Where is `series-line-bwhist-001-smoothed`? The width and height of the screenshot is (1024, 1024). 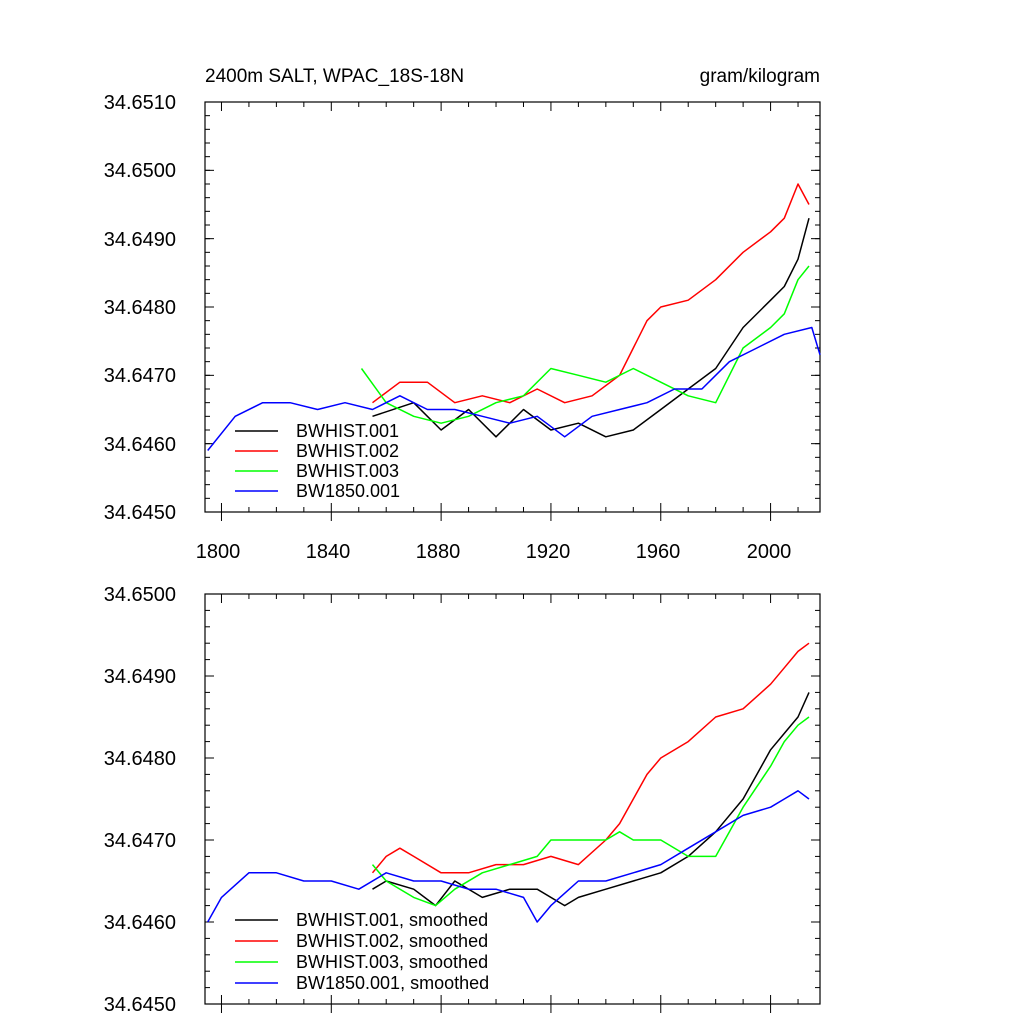
series-line-bwhist-001-smoothed is located at coordinates (591, 799).